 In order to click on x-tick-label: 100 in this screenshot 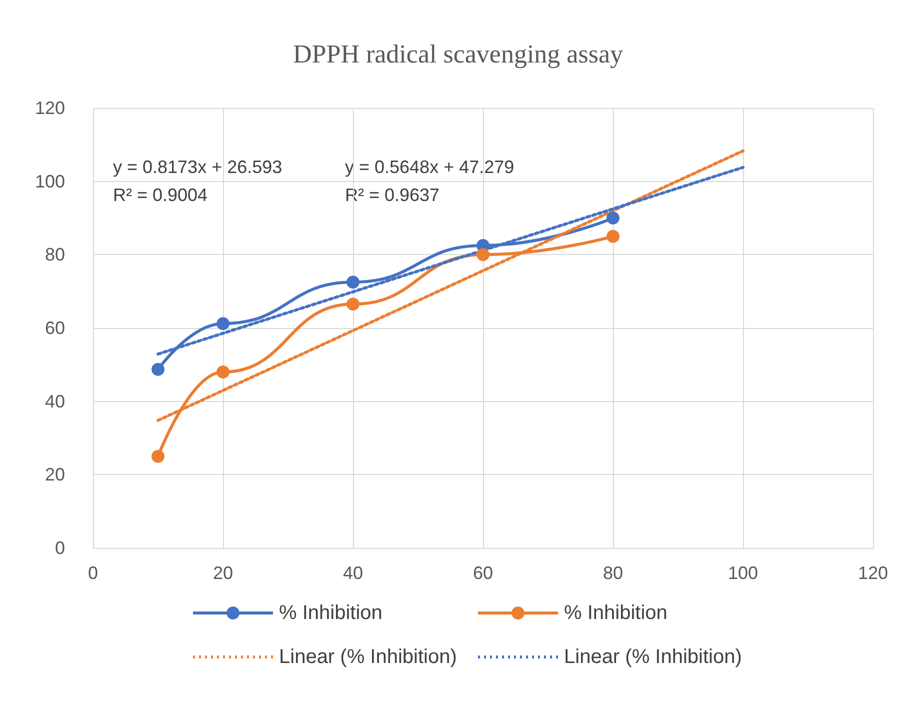, I will do `click(743, 573)`.